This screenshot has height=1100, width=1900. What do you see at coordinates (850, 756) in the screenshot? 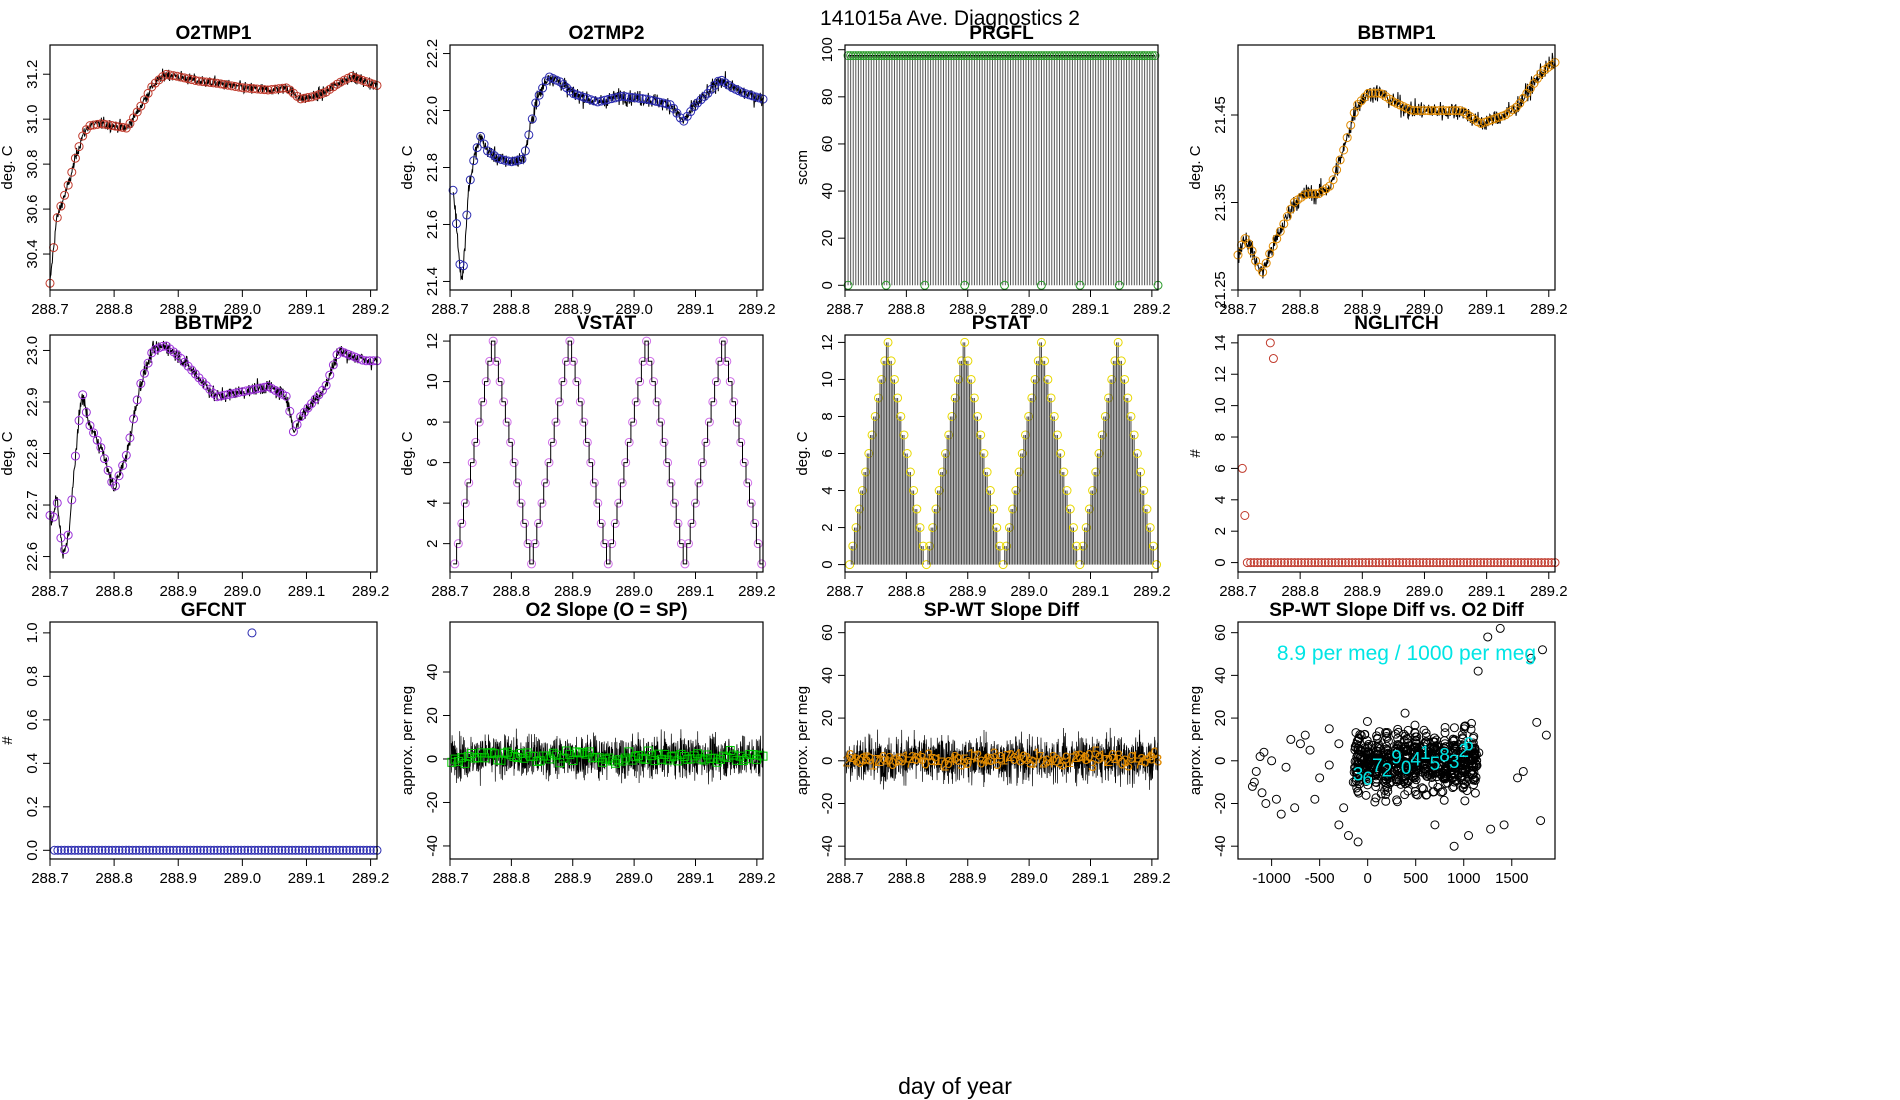
I see `data-point: 6` at bounding box center [850, 756].